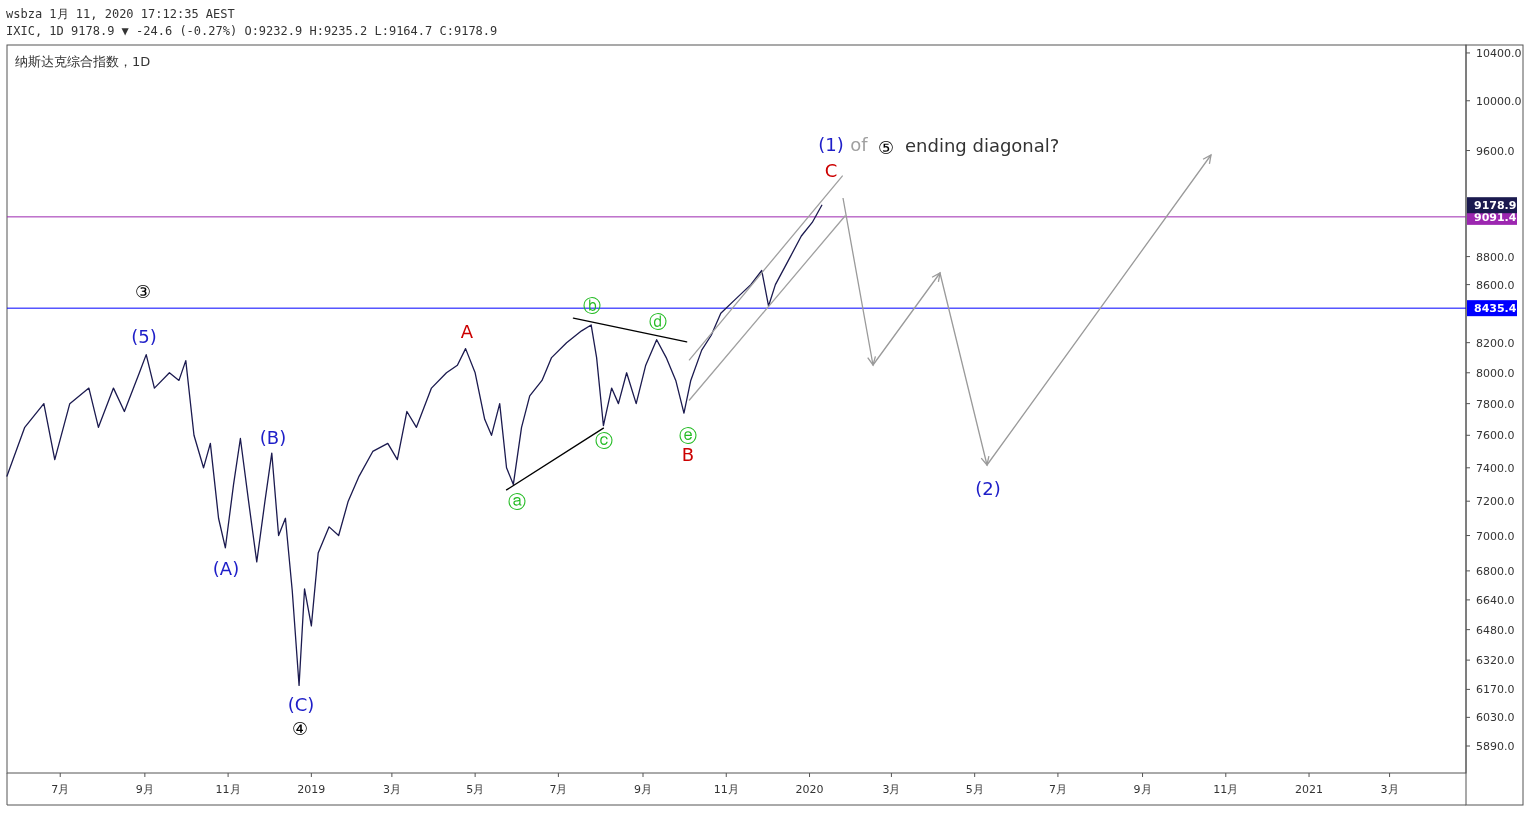 This screenshot has width=1530, height=838. Describe the element at coordinates (1495, 404) in the screenshot. I see `y-tick-label: 7800.0` at that location.